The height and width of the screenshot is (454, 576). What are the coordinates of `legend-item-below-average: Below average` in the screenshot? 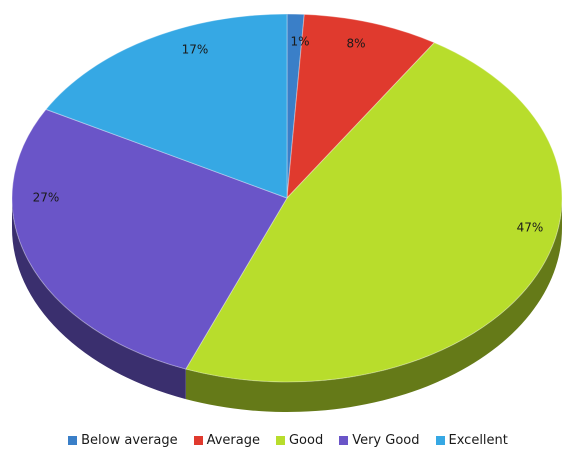 It's located at (123, 440).